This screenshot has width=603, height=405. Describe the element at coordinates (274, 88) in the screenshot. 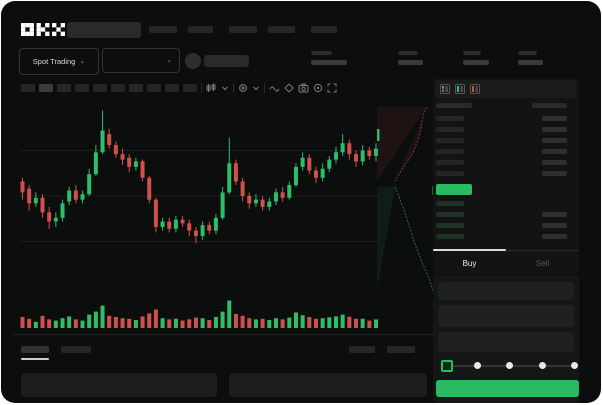

I see `line-tool-icon` at that location.